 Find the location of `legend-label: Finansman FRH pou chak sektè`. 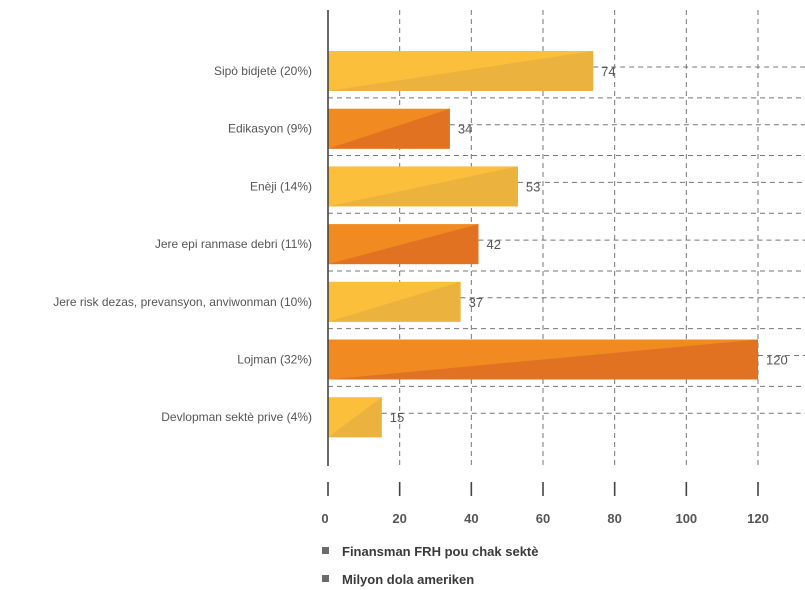

legend-label: Finansman FRH pou chak sektè is located at coordinates (440, 551).